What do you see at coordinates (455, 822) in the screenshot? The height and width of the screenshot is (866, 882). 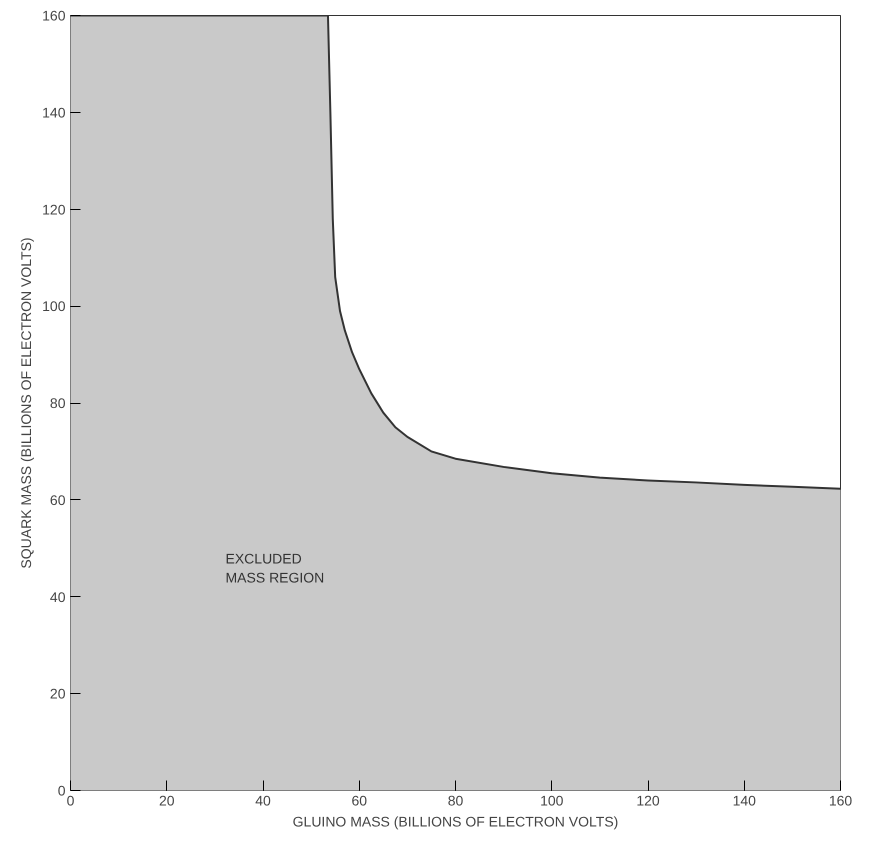 I see `x-axis-title: GLUINO MASS (BILLIONS OF ELECTRON VOLTS)` at bounding box center [455, 822].